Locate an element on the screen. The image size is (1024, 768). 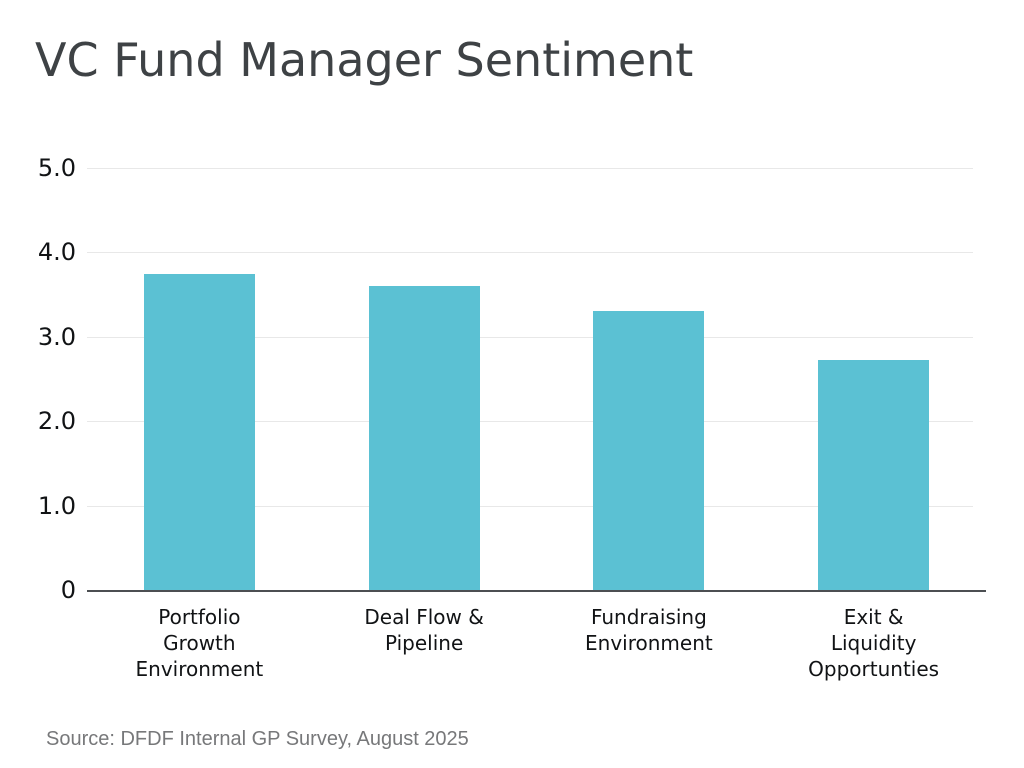
x-category-label: Exit & Liquidity Opportunties is located at coordinates (874, 643).